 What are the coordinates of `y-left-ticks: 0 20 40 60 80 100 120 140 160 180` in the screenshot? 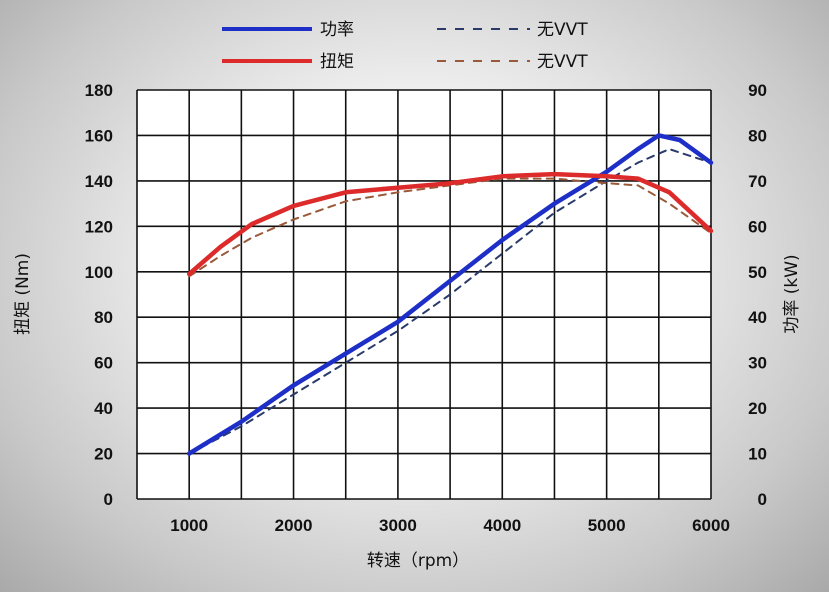 It's located at (99, 295).